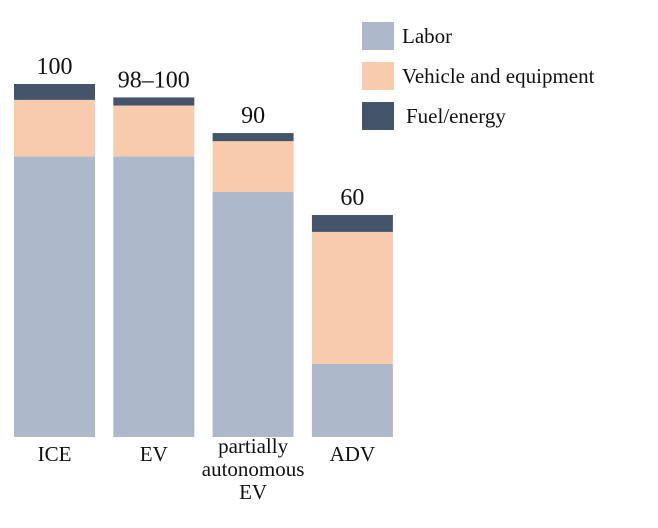  Describe the element at coordinates (55, 67) in the screenshot. I see `total-label: 100` at that location.